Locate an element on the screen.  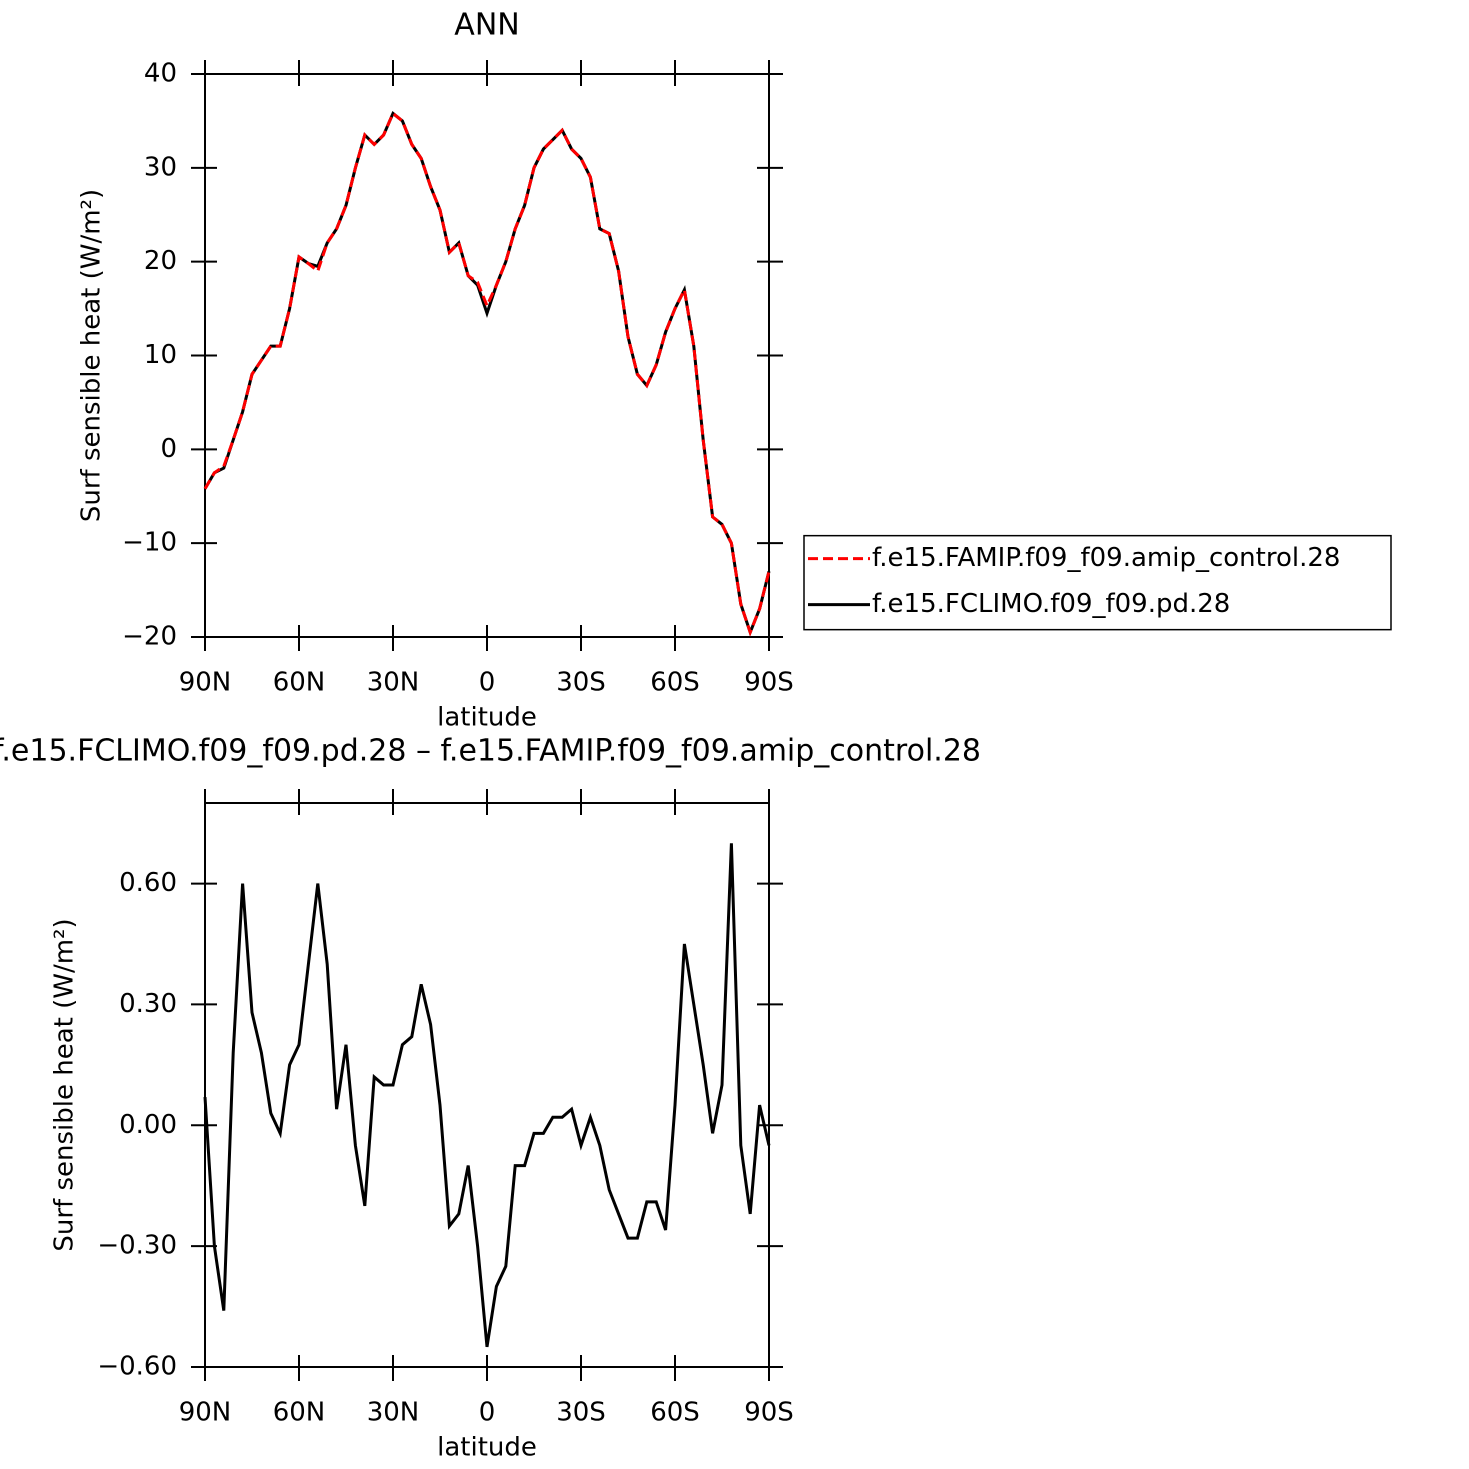
y-tick-label: 0.30 is located at coordinates (148, 1004).